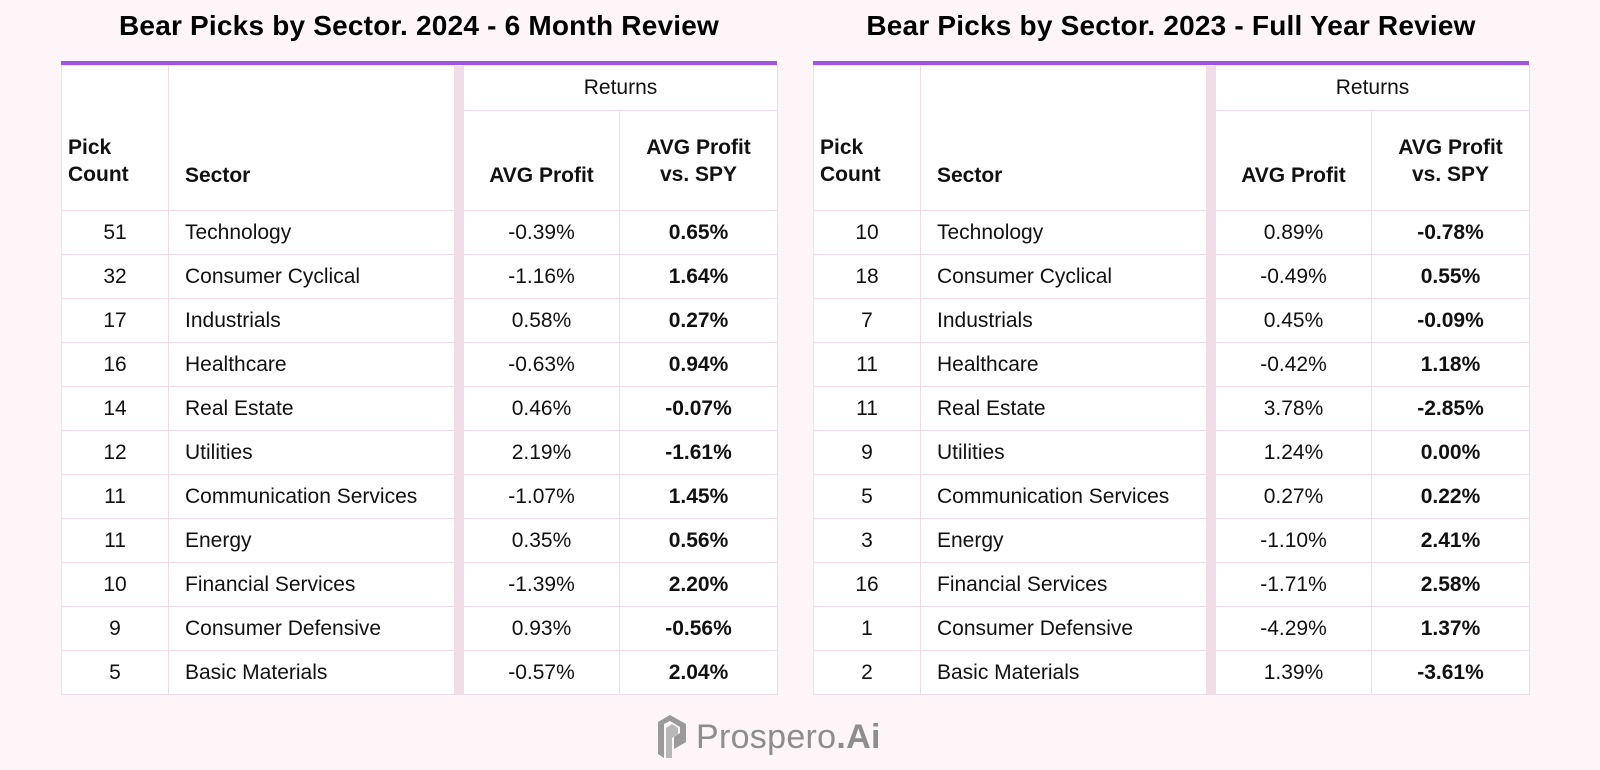  What do you see at coordinates (1293, 408) in the screenshot?
I see `avg-profit-cell: 3.78%` at bounding box center [1293, 408].